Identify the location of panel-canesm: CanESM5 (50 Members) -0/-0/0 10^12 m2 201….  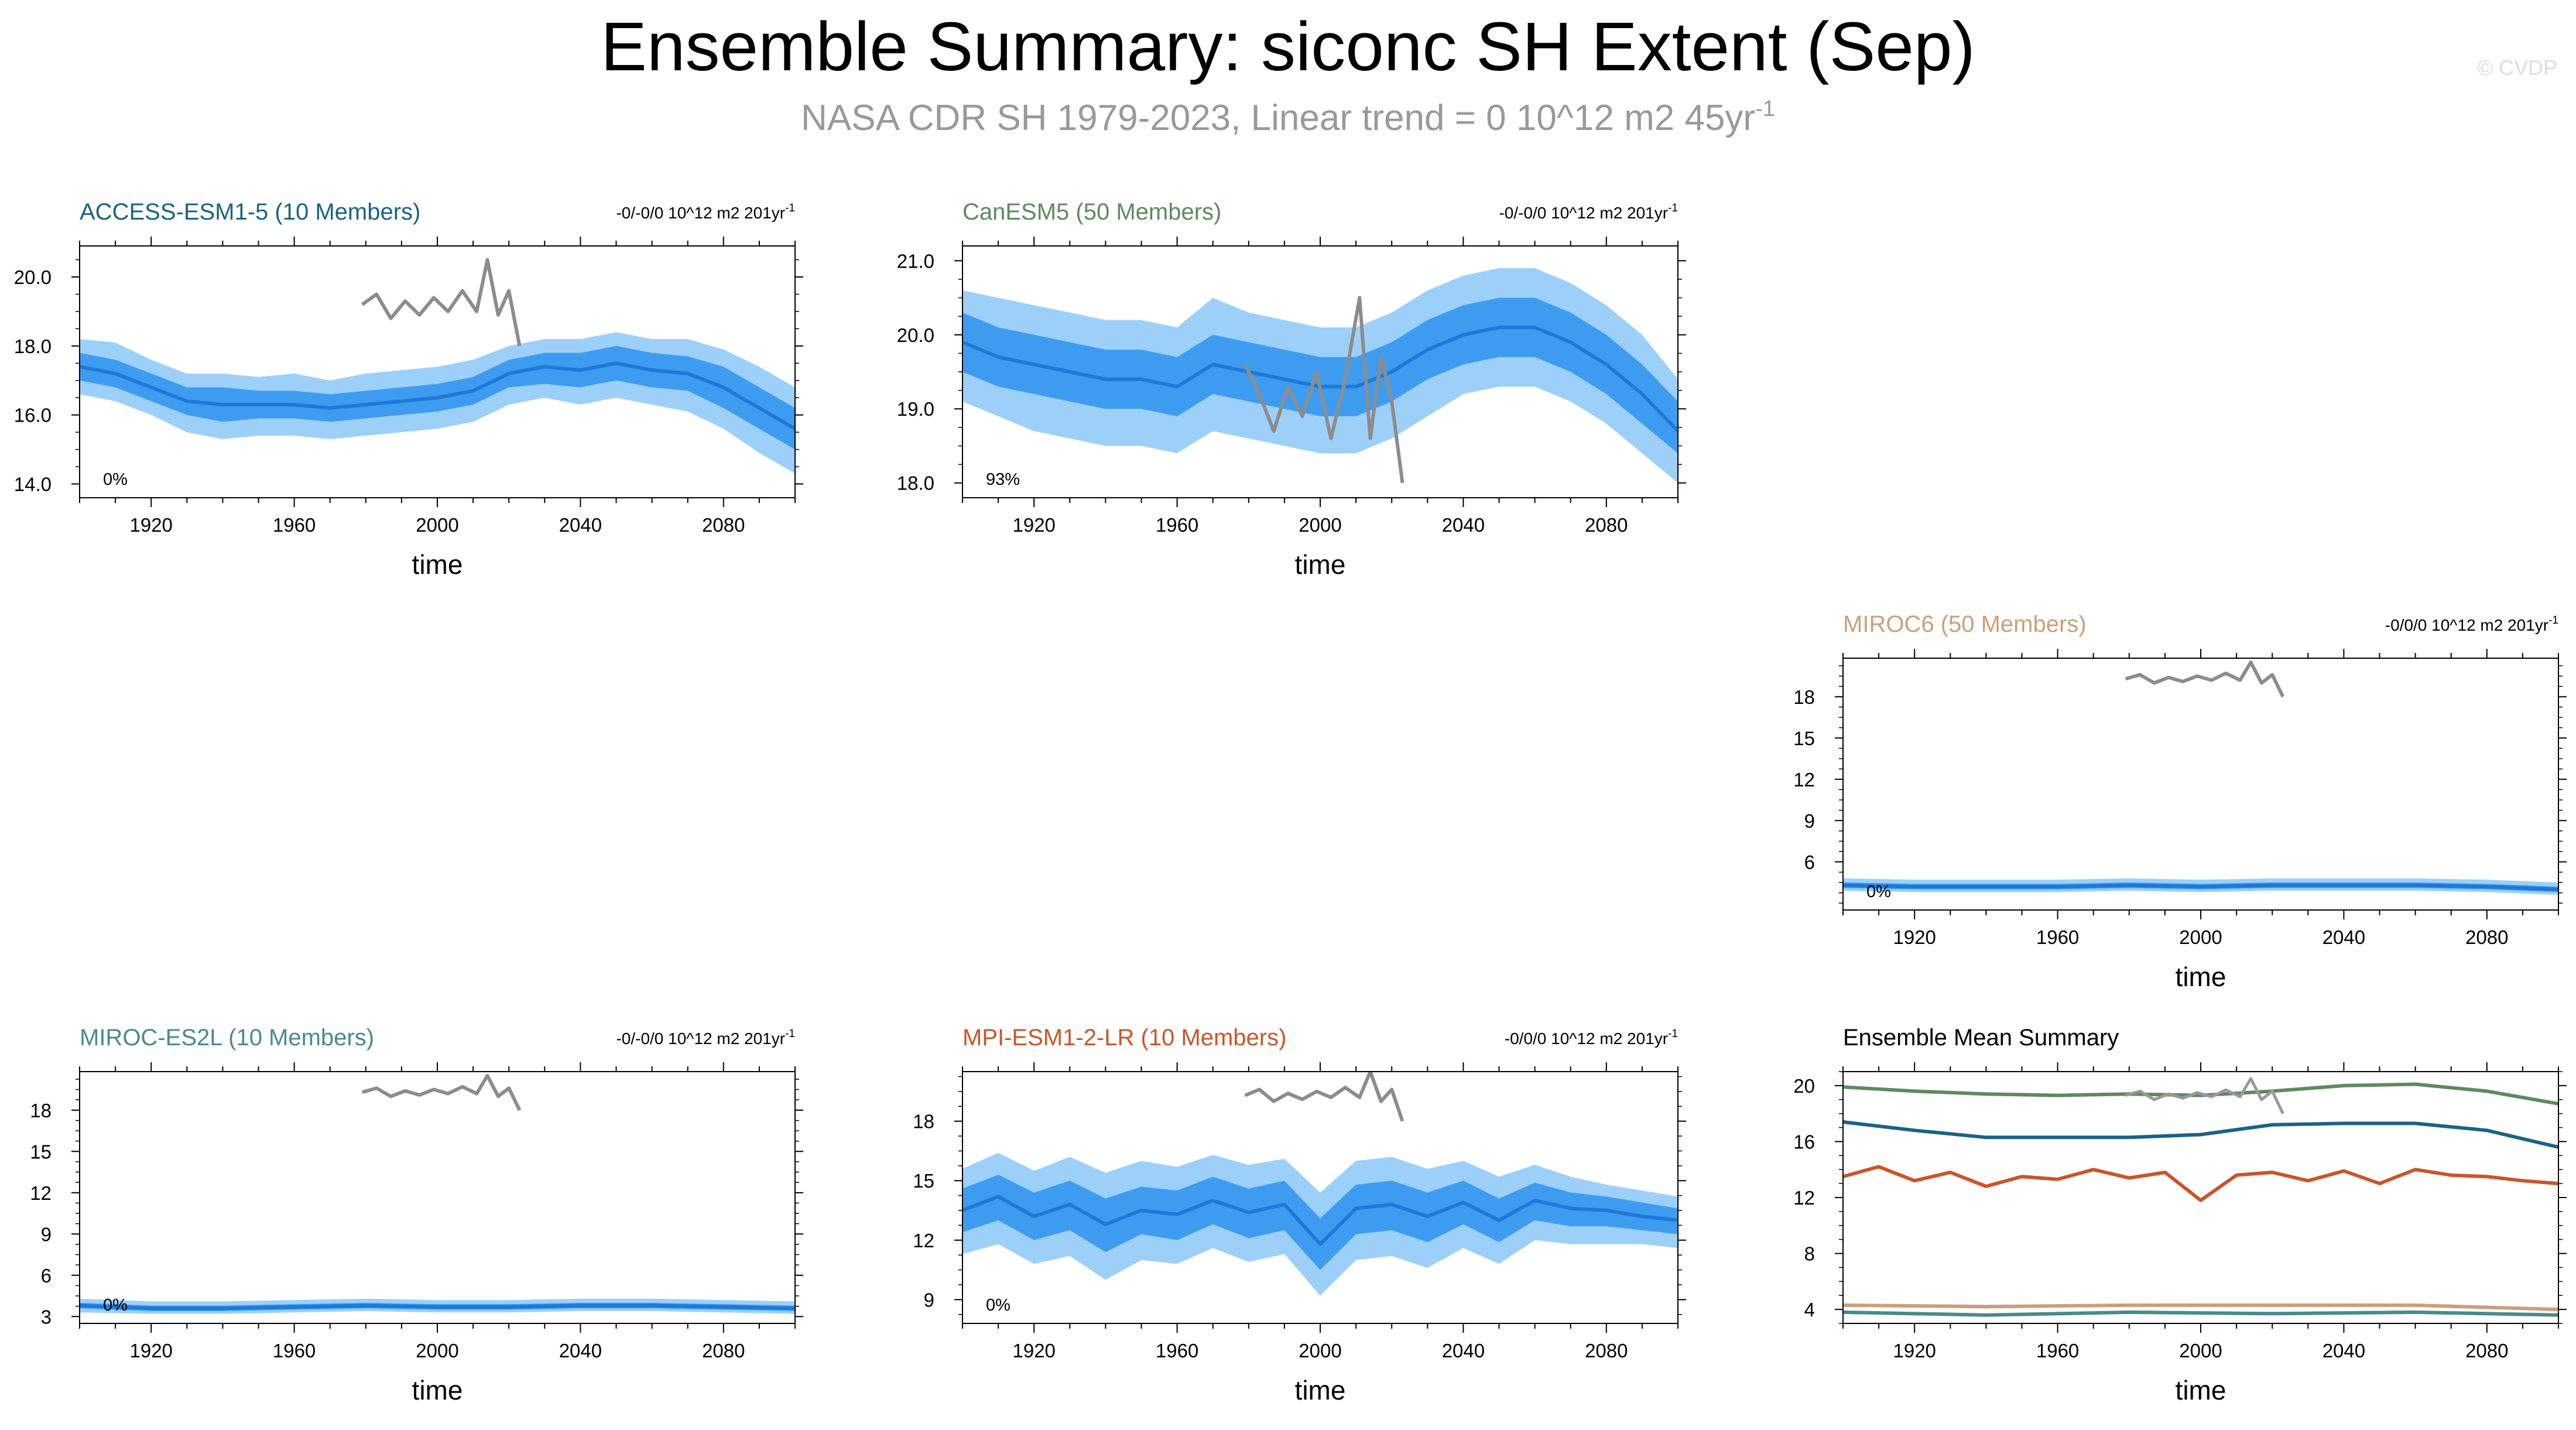
(1291, 389).